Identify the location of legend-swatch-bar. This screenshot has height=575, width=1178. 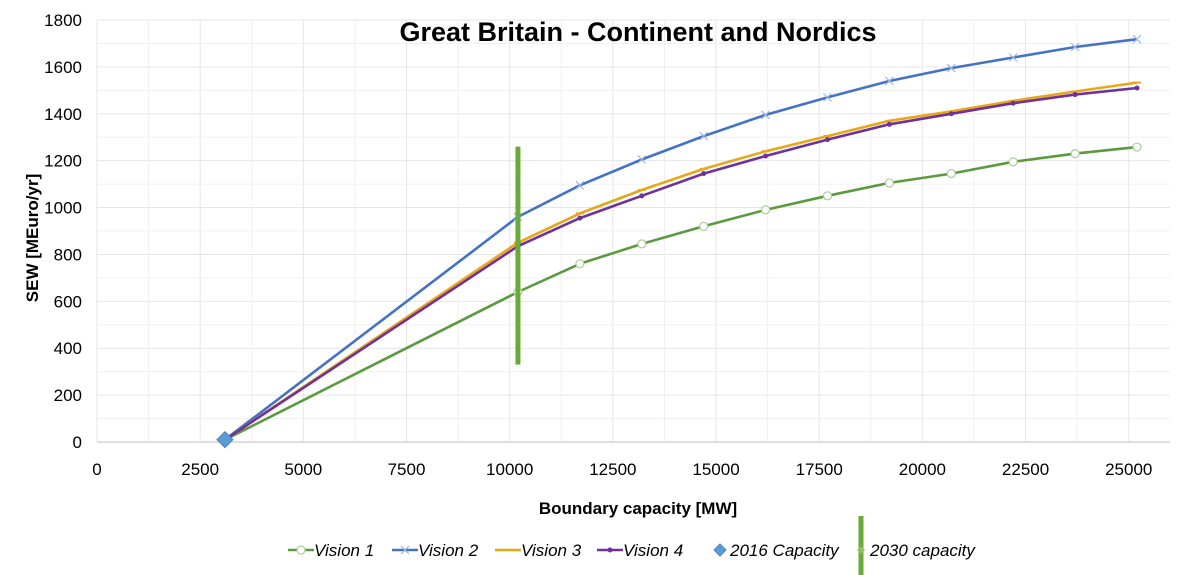
(861, 545).